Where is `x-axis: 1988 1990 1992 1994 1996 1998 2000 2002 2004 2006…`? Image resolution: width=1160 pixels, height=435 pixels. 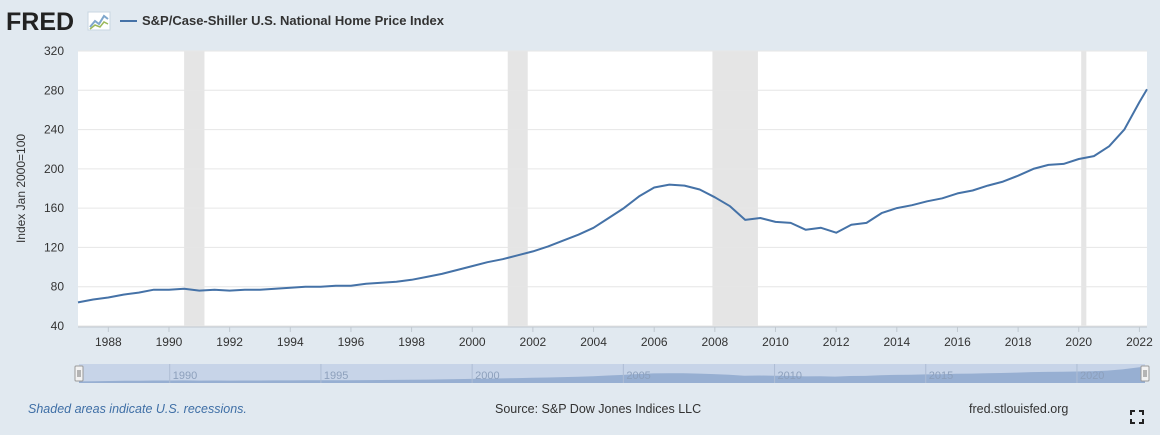 x-axis: 1988 1990 1992 1994 1996 1998 2000 2002 2004 2006… is located at coordinates (615, 337).